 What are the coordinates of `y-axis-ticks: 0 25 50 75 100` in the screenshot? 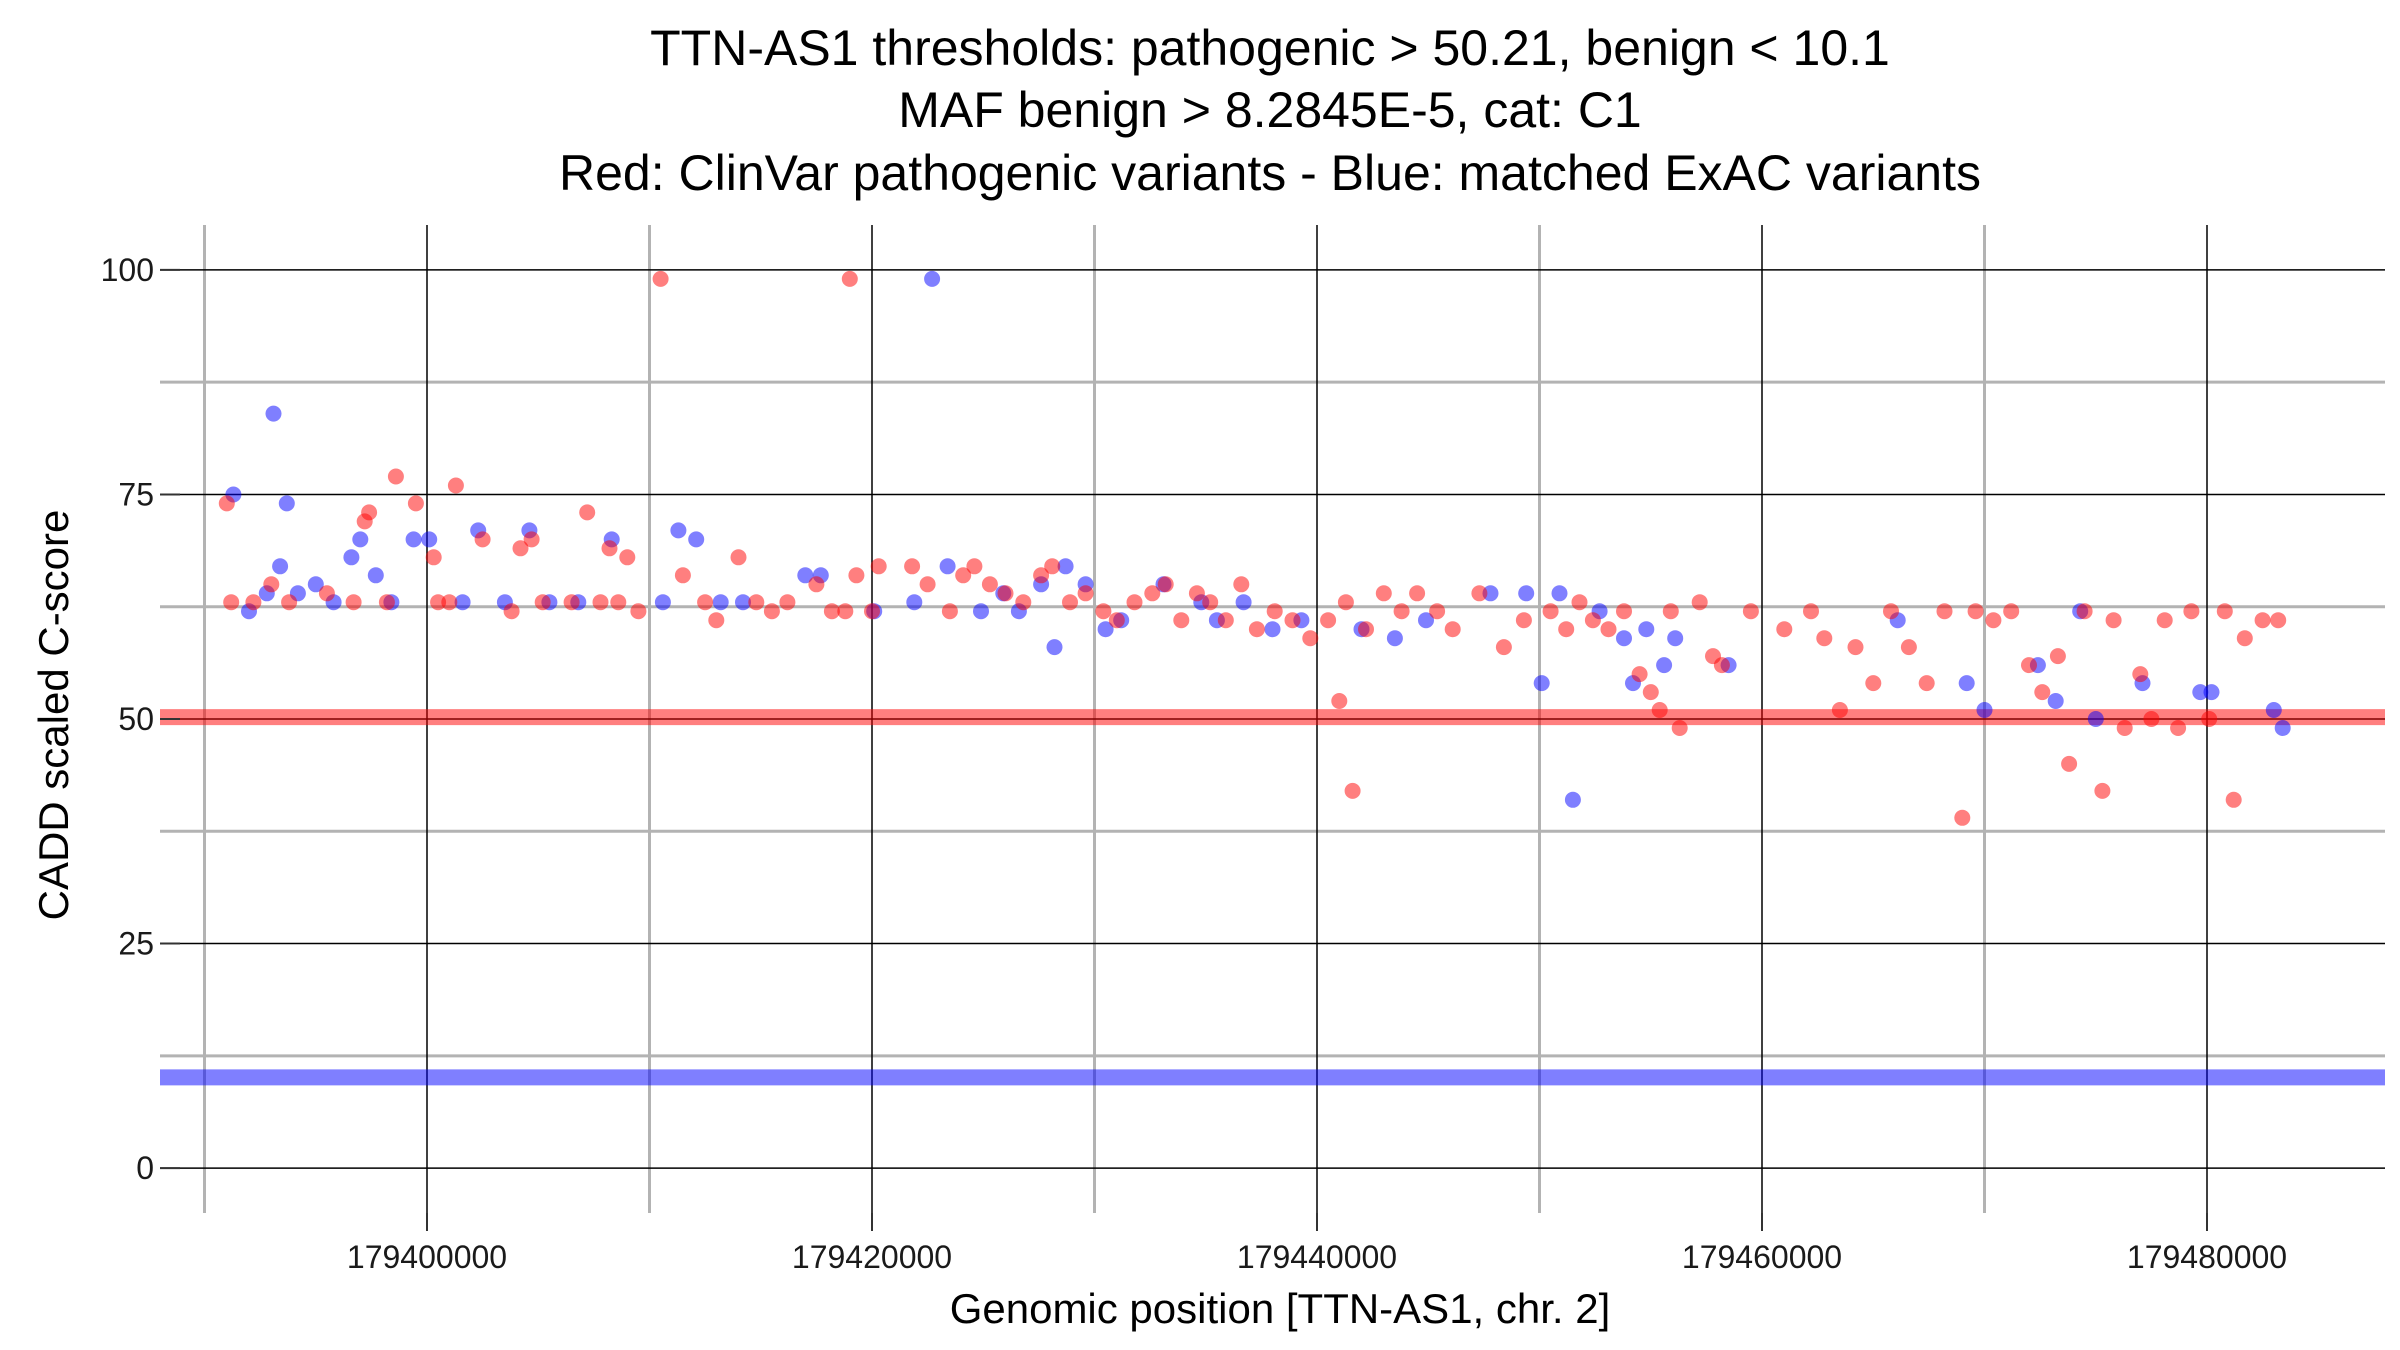 It's located at (140, 719).